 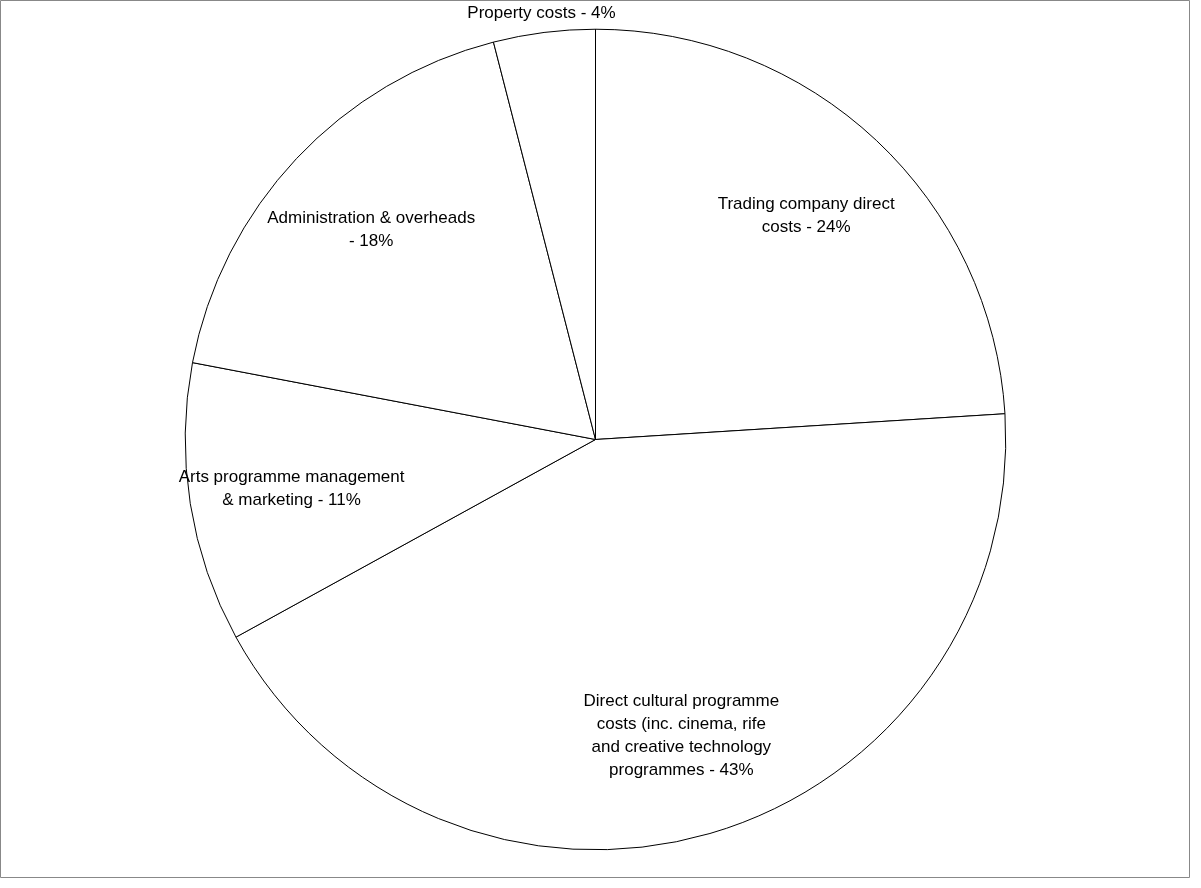 What do you see at coordinates (806, 215) in the screenshot?
I see `slice-label: Trading company direct costs - 24%` at bounding box center [806, 215].